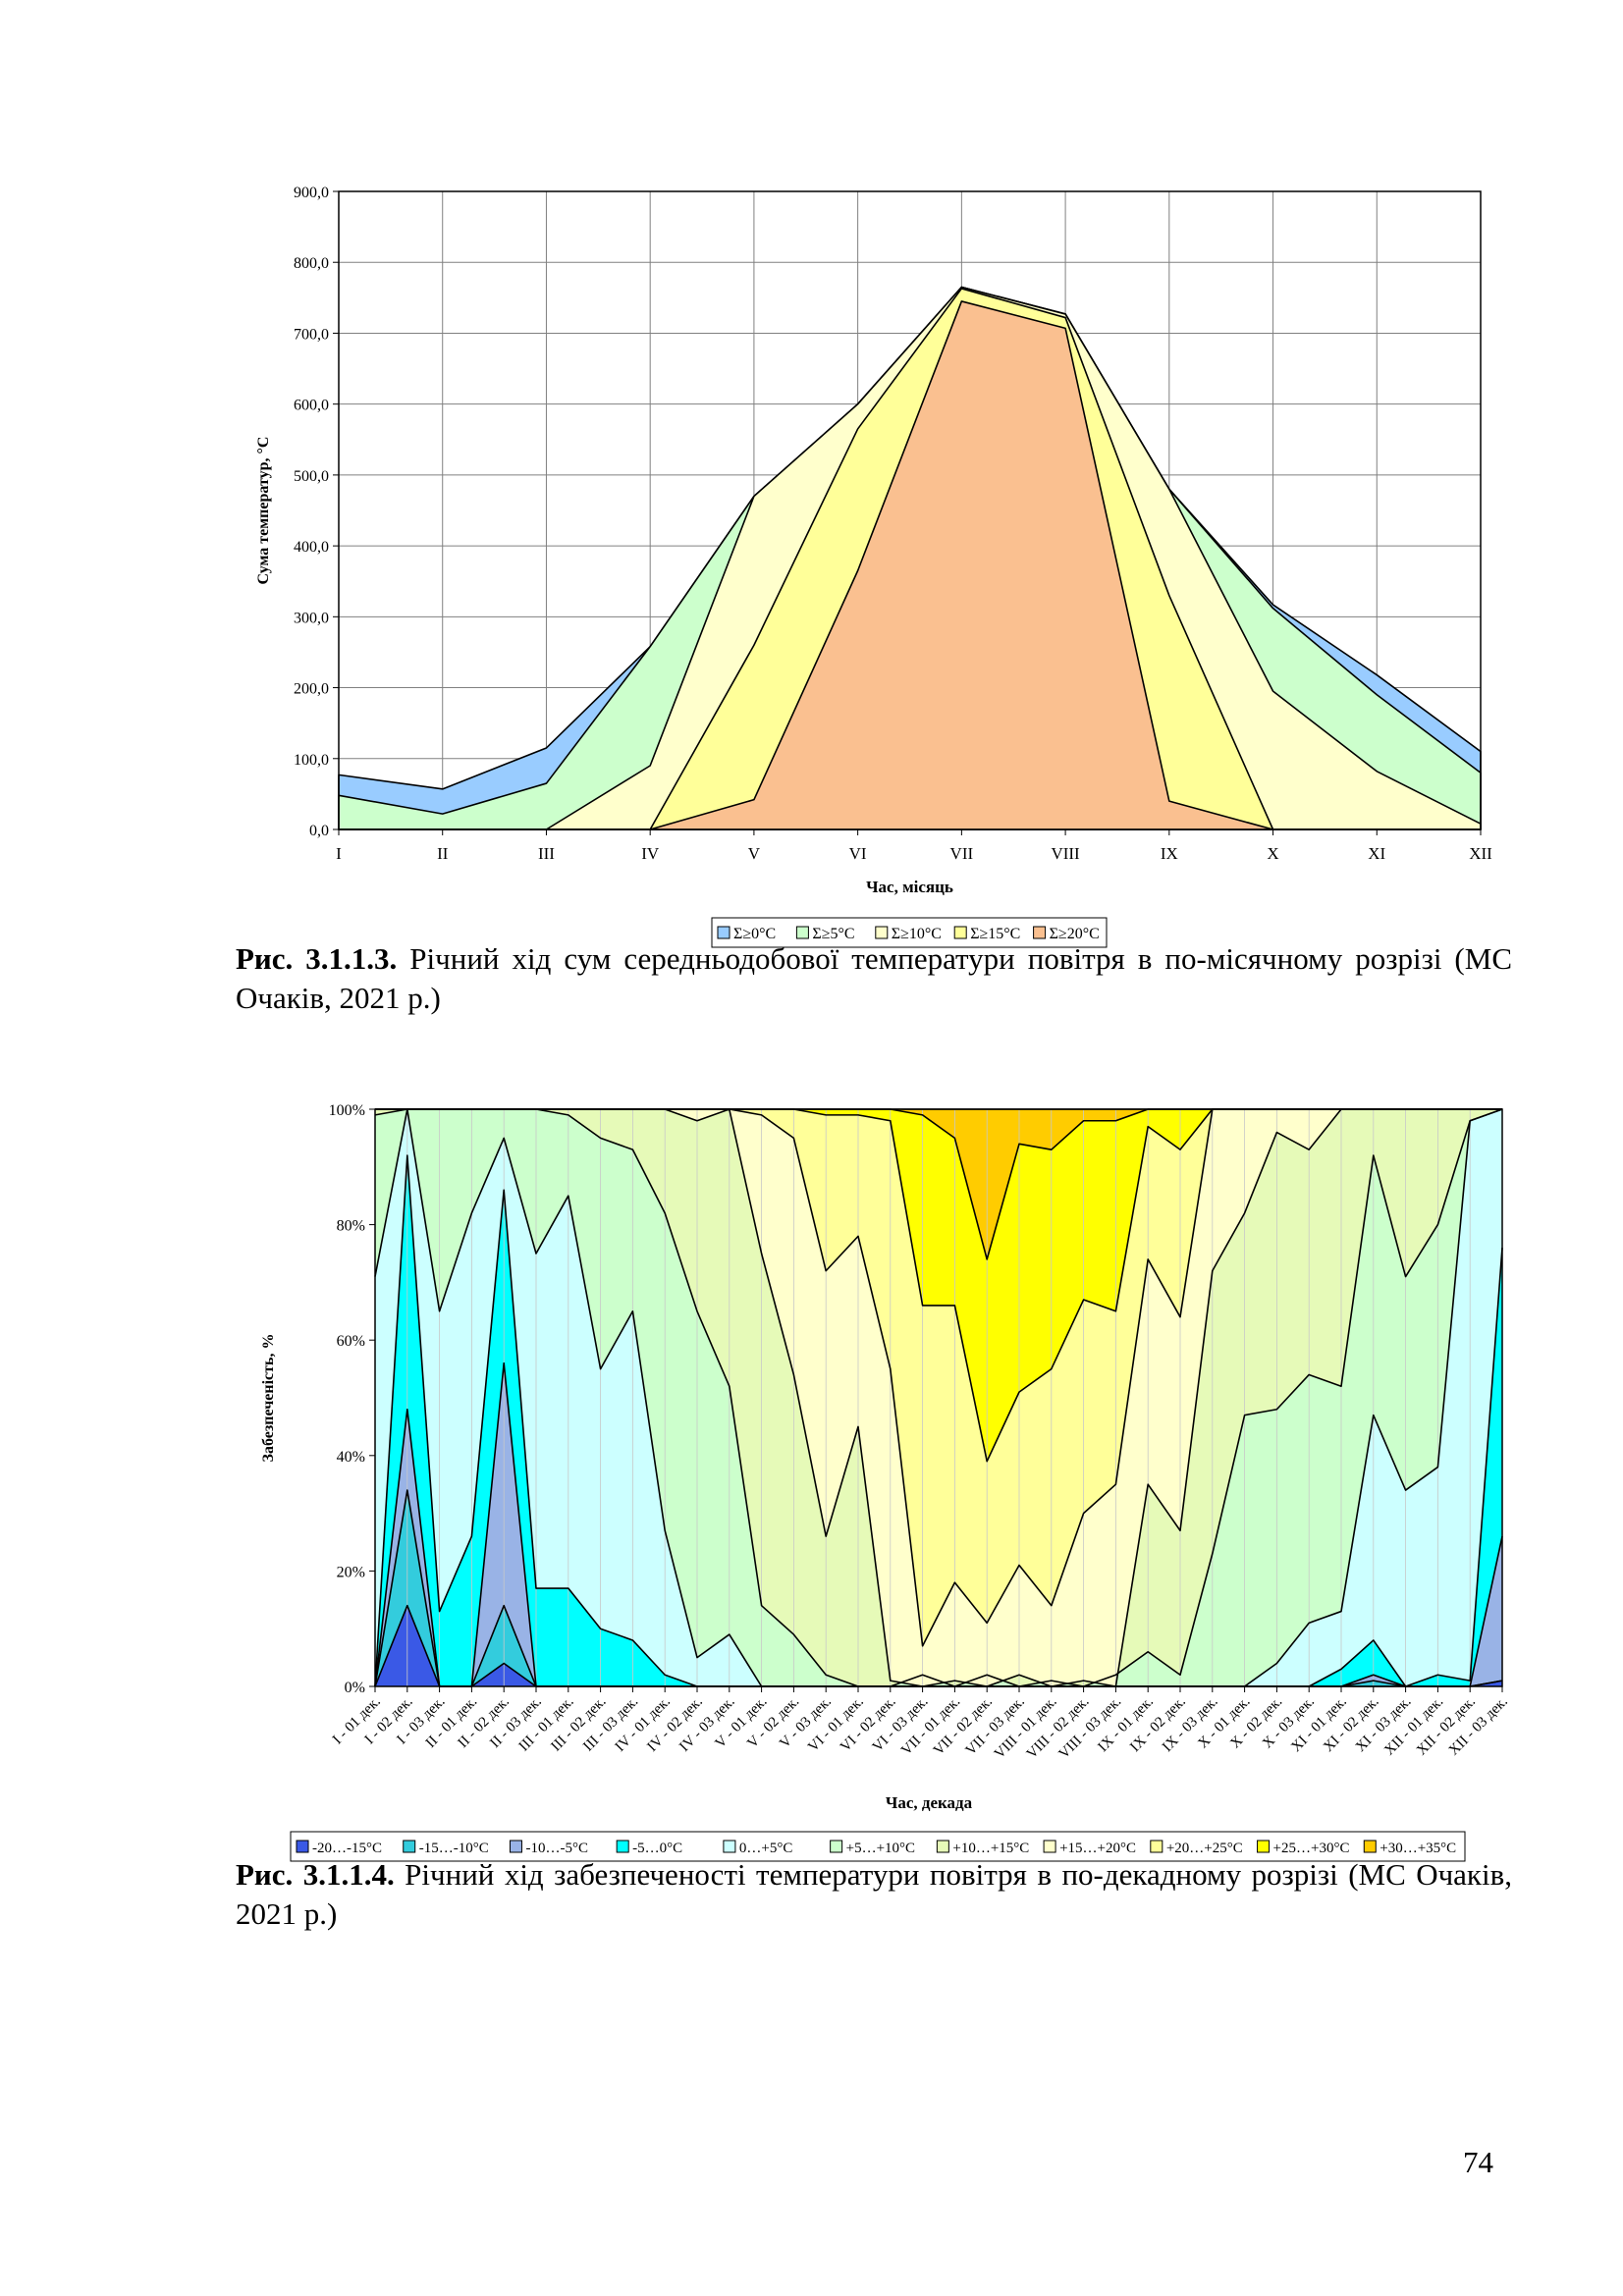  I want to click on chart2-legend-label: +25…+30°C, so click(1312, 1849).